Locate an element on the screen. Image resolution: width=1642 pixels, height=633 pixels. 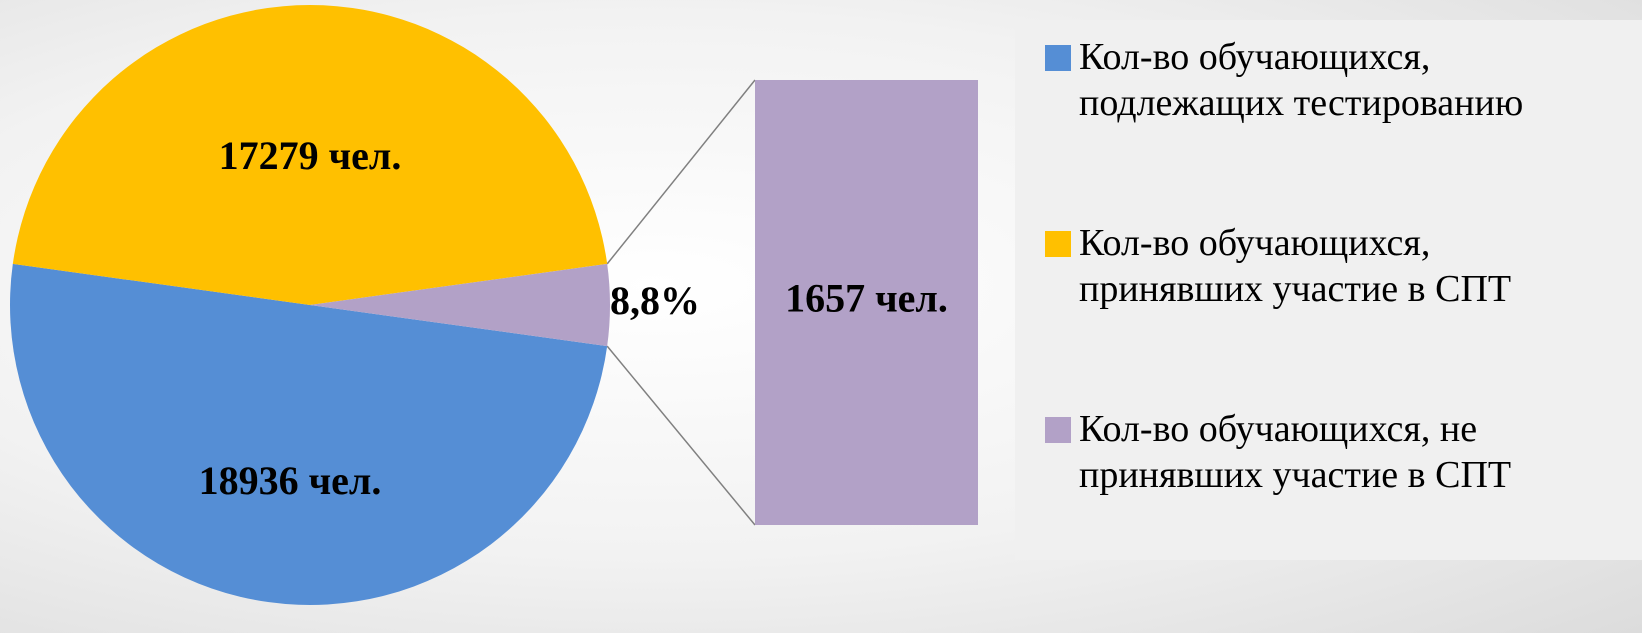
bar is located at coordinates (866, 302).